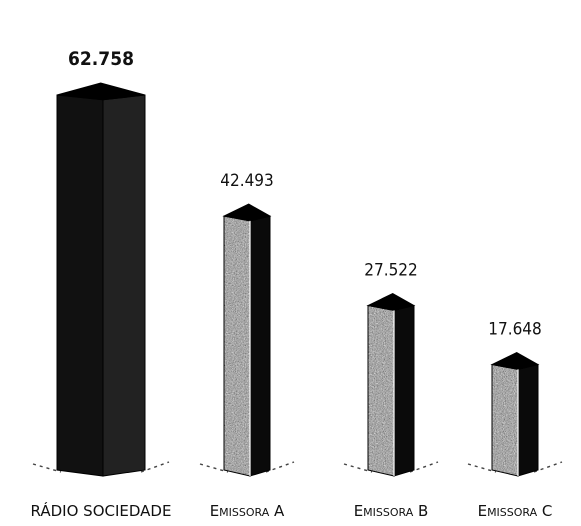 Image resolution: width=581 pixels, height=526 pixels. I want to click on category-label-radio-sociedade: RÁDIO SOCIEDADE, so click(101, 510).